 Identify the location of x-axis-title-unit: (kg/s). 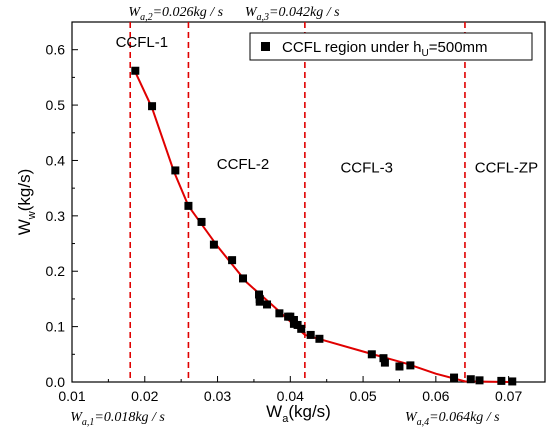
(309, 411).